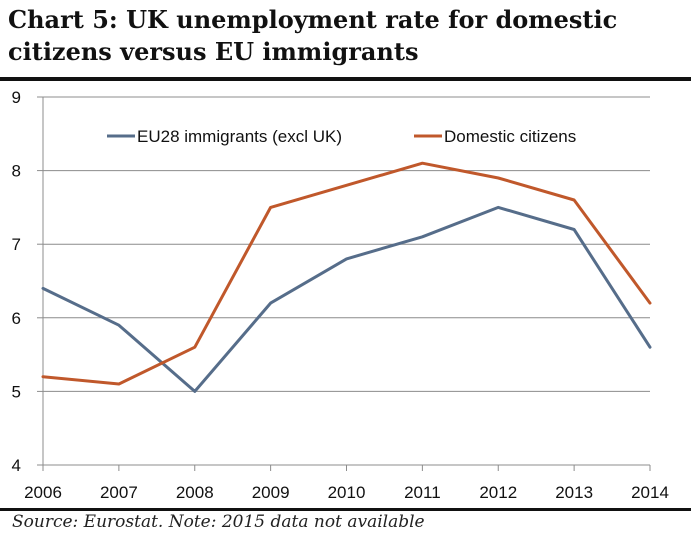  Describe the element at coordinates (498, 492) in the screenshot. I see `x-tick-label: 2012` at that location.